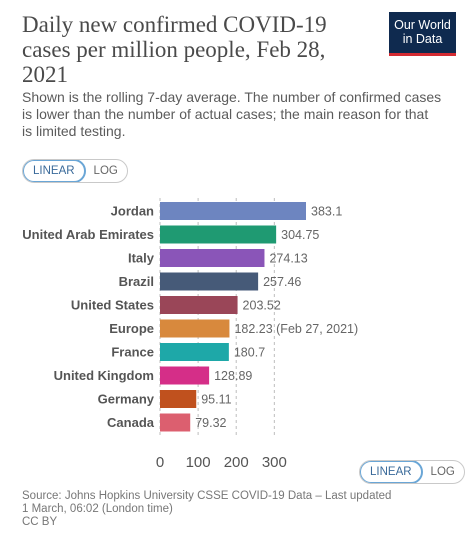  I want to click on value-label: 95.11, so click(216, 400).